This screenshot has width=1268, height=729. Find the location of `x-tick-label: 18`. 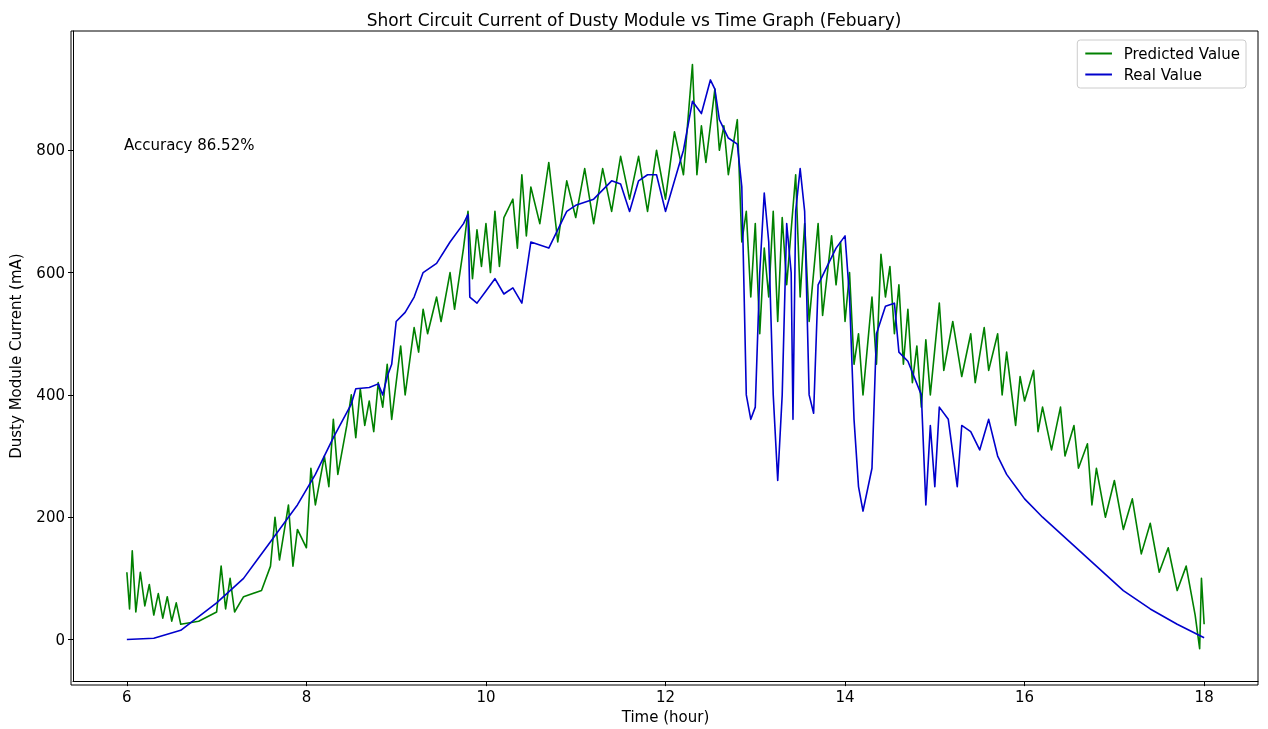

x-tick-label: 18 is located at coordinates (1204, 696).